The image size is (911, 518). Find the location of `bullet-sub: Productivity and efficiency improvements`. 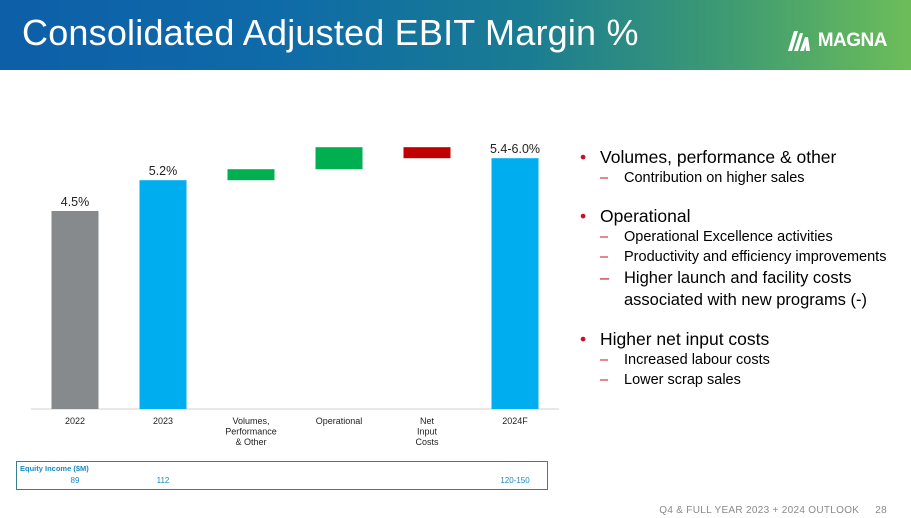

bullet-sub: Productivity and efficiency improvements is located at coordinates (742, 257).